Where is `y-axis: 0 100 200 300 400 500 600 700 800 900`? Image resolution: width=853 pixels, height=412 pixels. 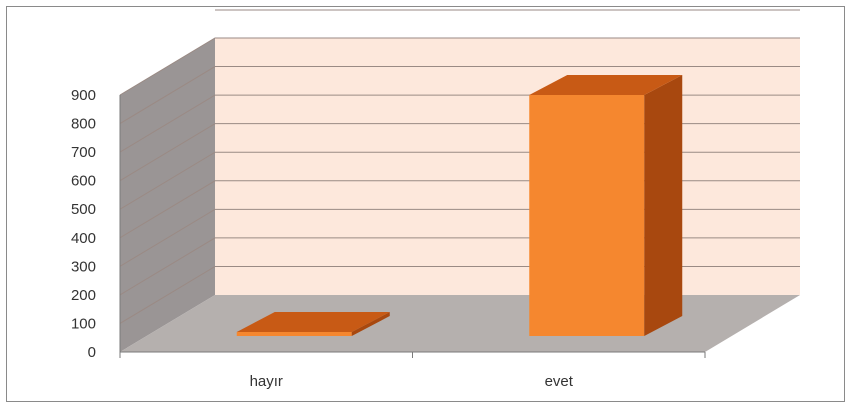 y-axis: 0 100 200 300 400 500 600 700 800 900 is located at coordinates (96, 224).